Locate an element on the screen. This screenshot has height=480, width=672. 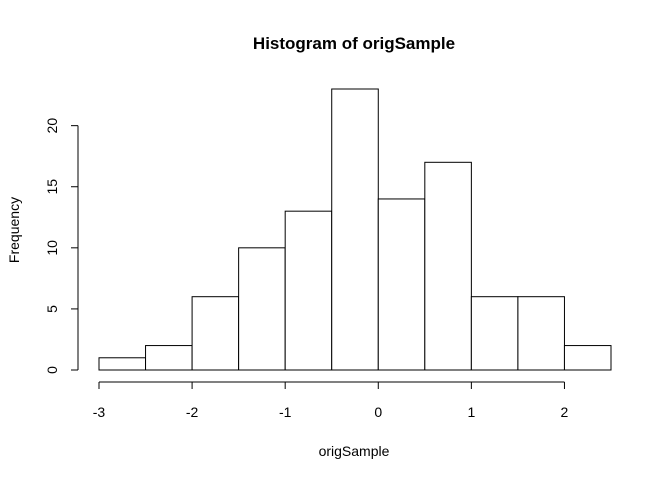
x-tick-label: 0 is located at coordinates (378, 412).